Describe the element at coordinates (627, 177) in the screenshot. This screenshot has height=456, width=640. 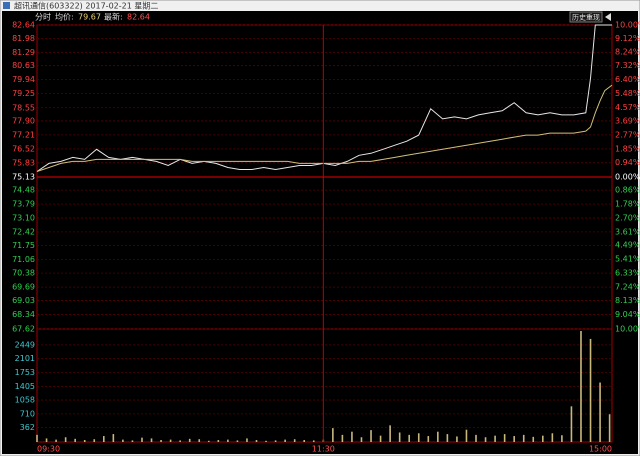
I see `y2-tick-label: 0.00%` at that location.